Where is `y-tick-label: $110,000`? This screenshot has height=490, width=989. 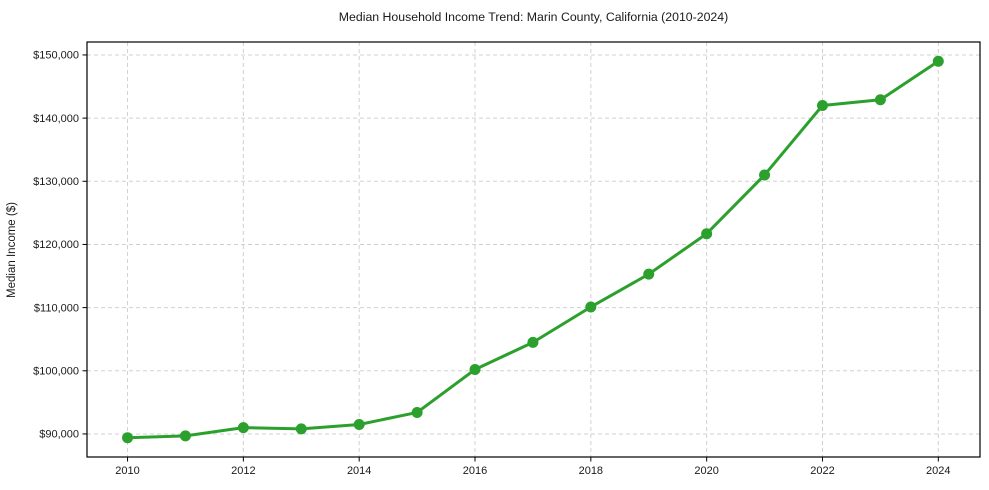
y-tick-label: $110,000 is located at coordinates (56, 308).